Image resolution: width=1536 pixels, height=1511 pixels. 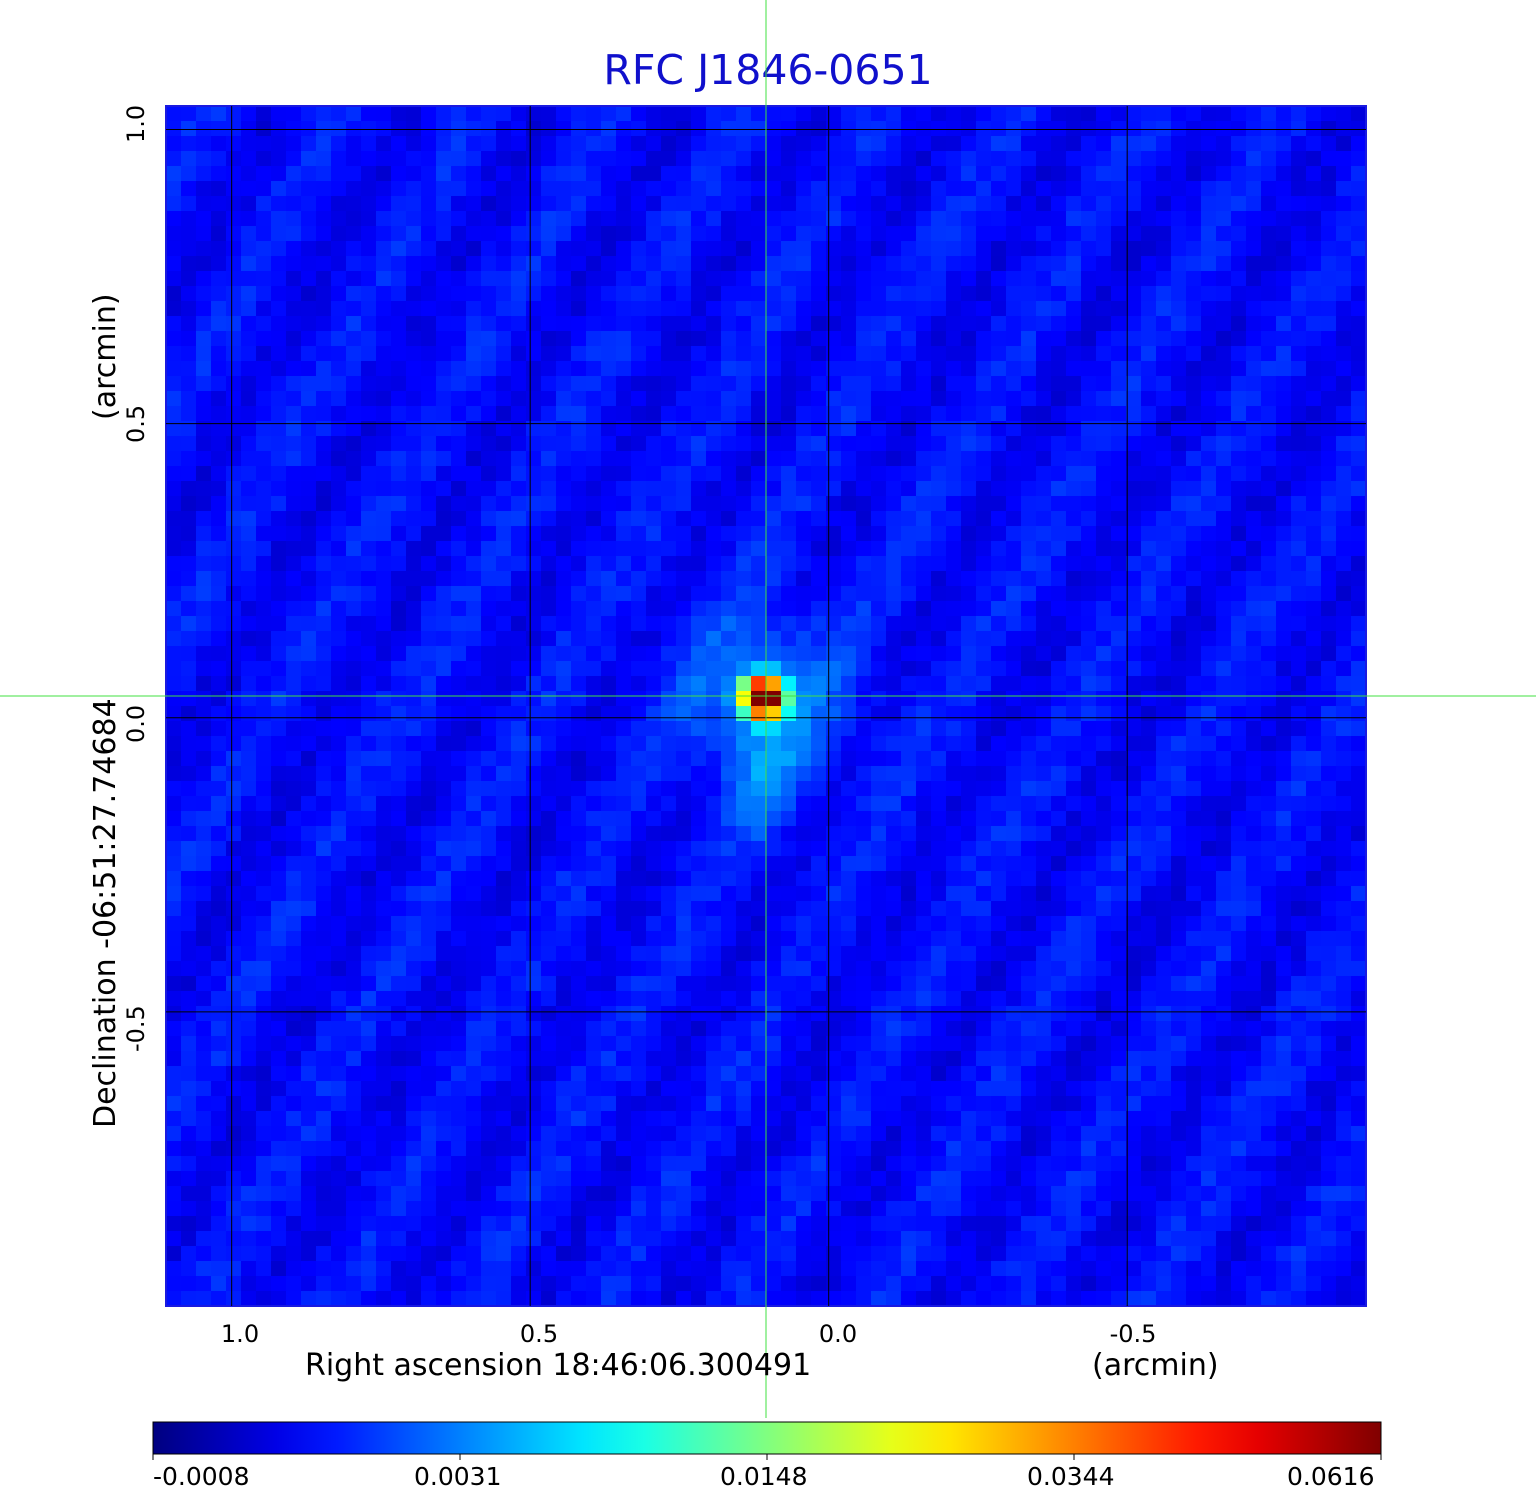 I want to click on x-tick-label: 1.0, so click(x=240, y=1334).